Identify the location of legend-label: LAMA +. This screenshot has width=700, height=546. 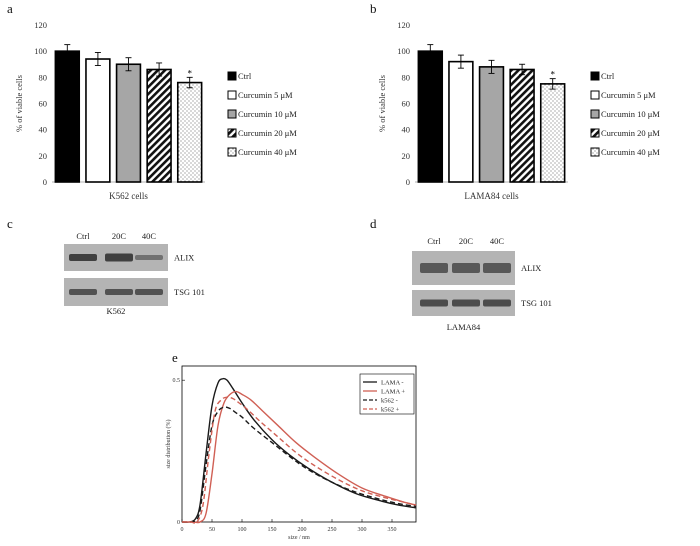
(393, 392).